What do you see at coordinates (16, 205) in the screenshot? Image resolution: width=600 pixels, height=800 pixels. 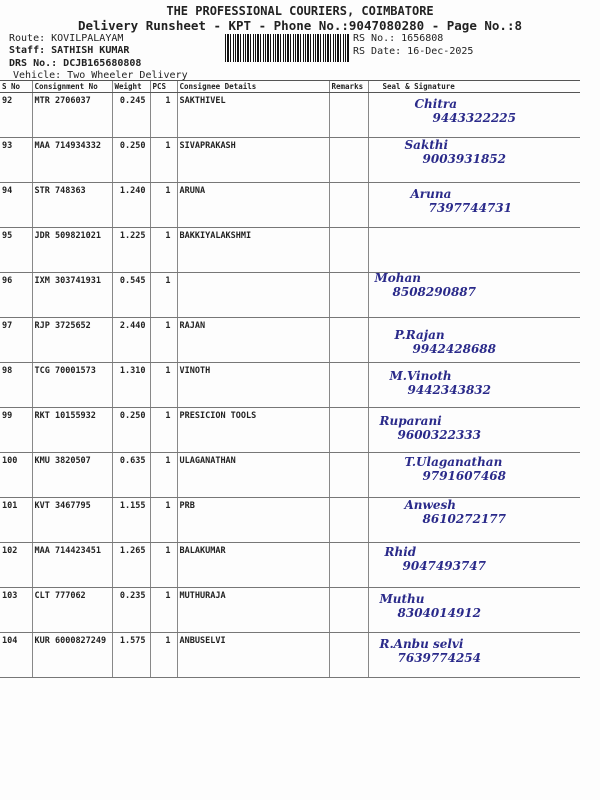 I see `cell-sno: 94` at bounding box center [16, 205].